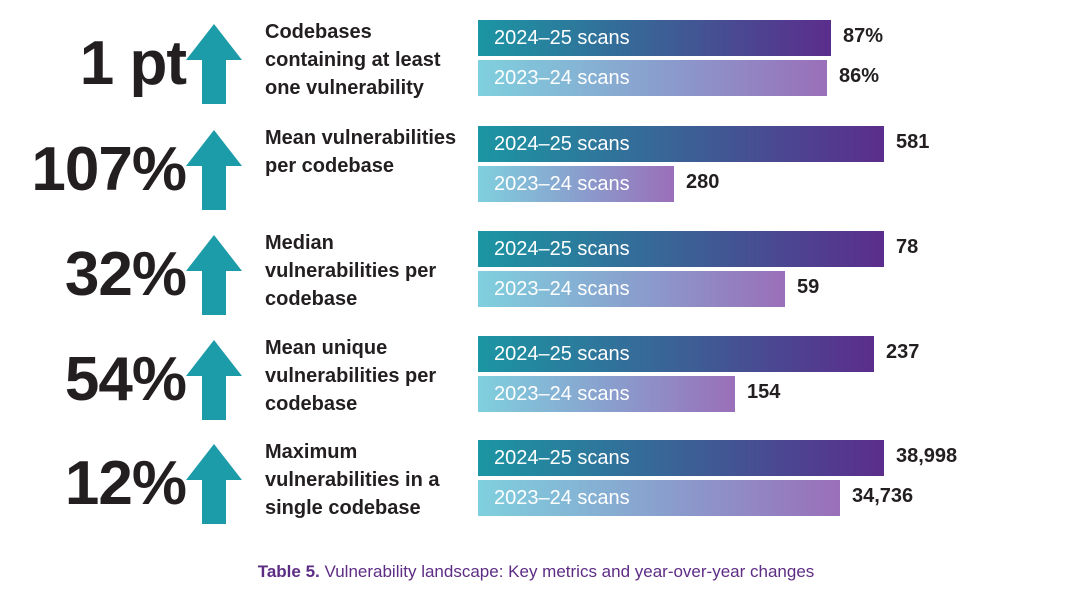  Describe the element at coordinates (125, 483) in the screenshot. I see `change-value: 12%` at that location.